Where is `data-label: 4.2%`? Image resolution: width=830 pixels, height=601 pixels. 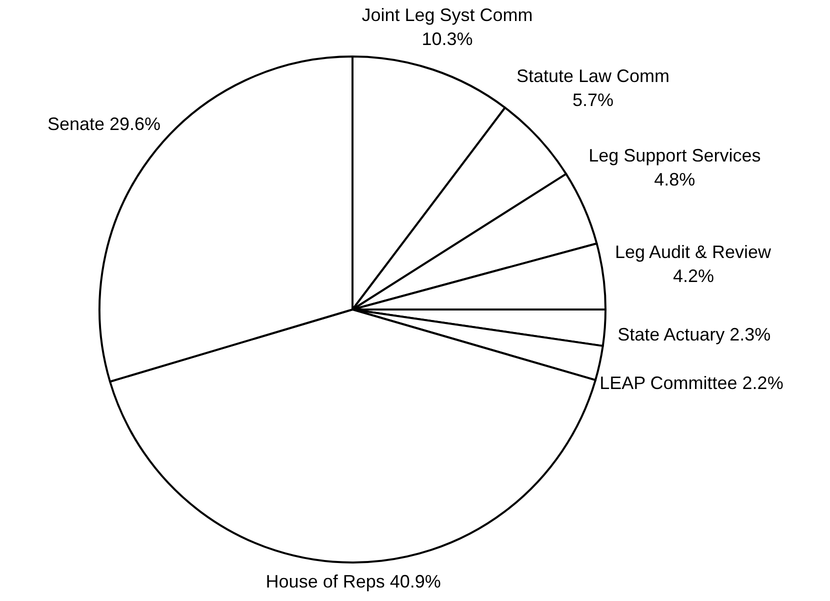 data-label: 4.2% is located at coordinates (693, 276).